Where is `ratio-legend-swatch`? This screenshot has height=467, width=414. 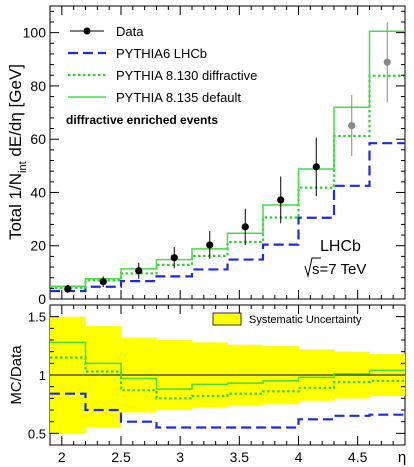
ratio-legend-swatch is located at coordinates (227, 319).